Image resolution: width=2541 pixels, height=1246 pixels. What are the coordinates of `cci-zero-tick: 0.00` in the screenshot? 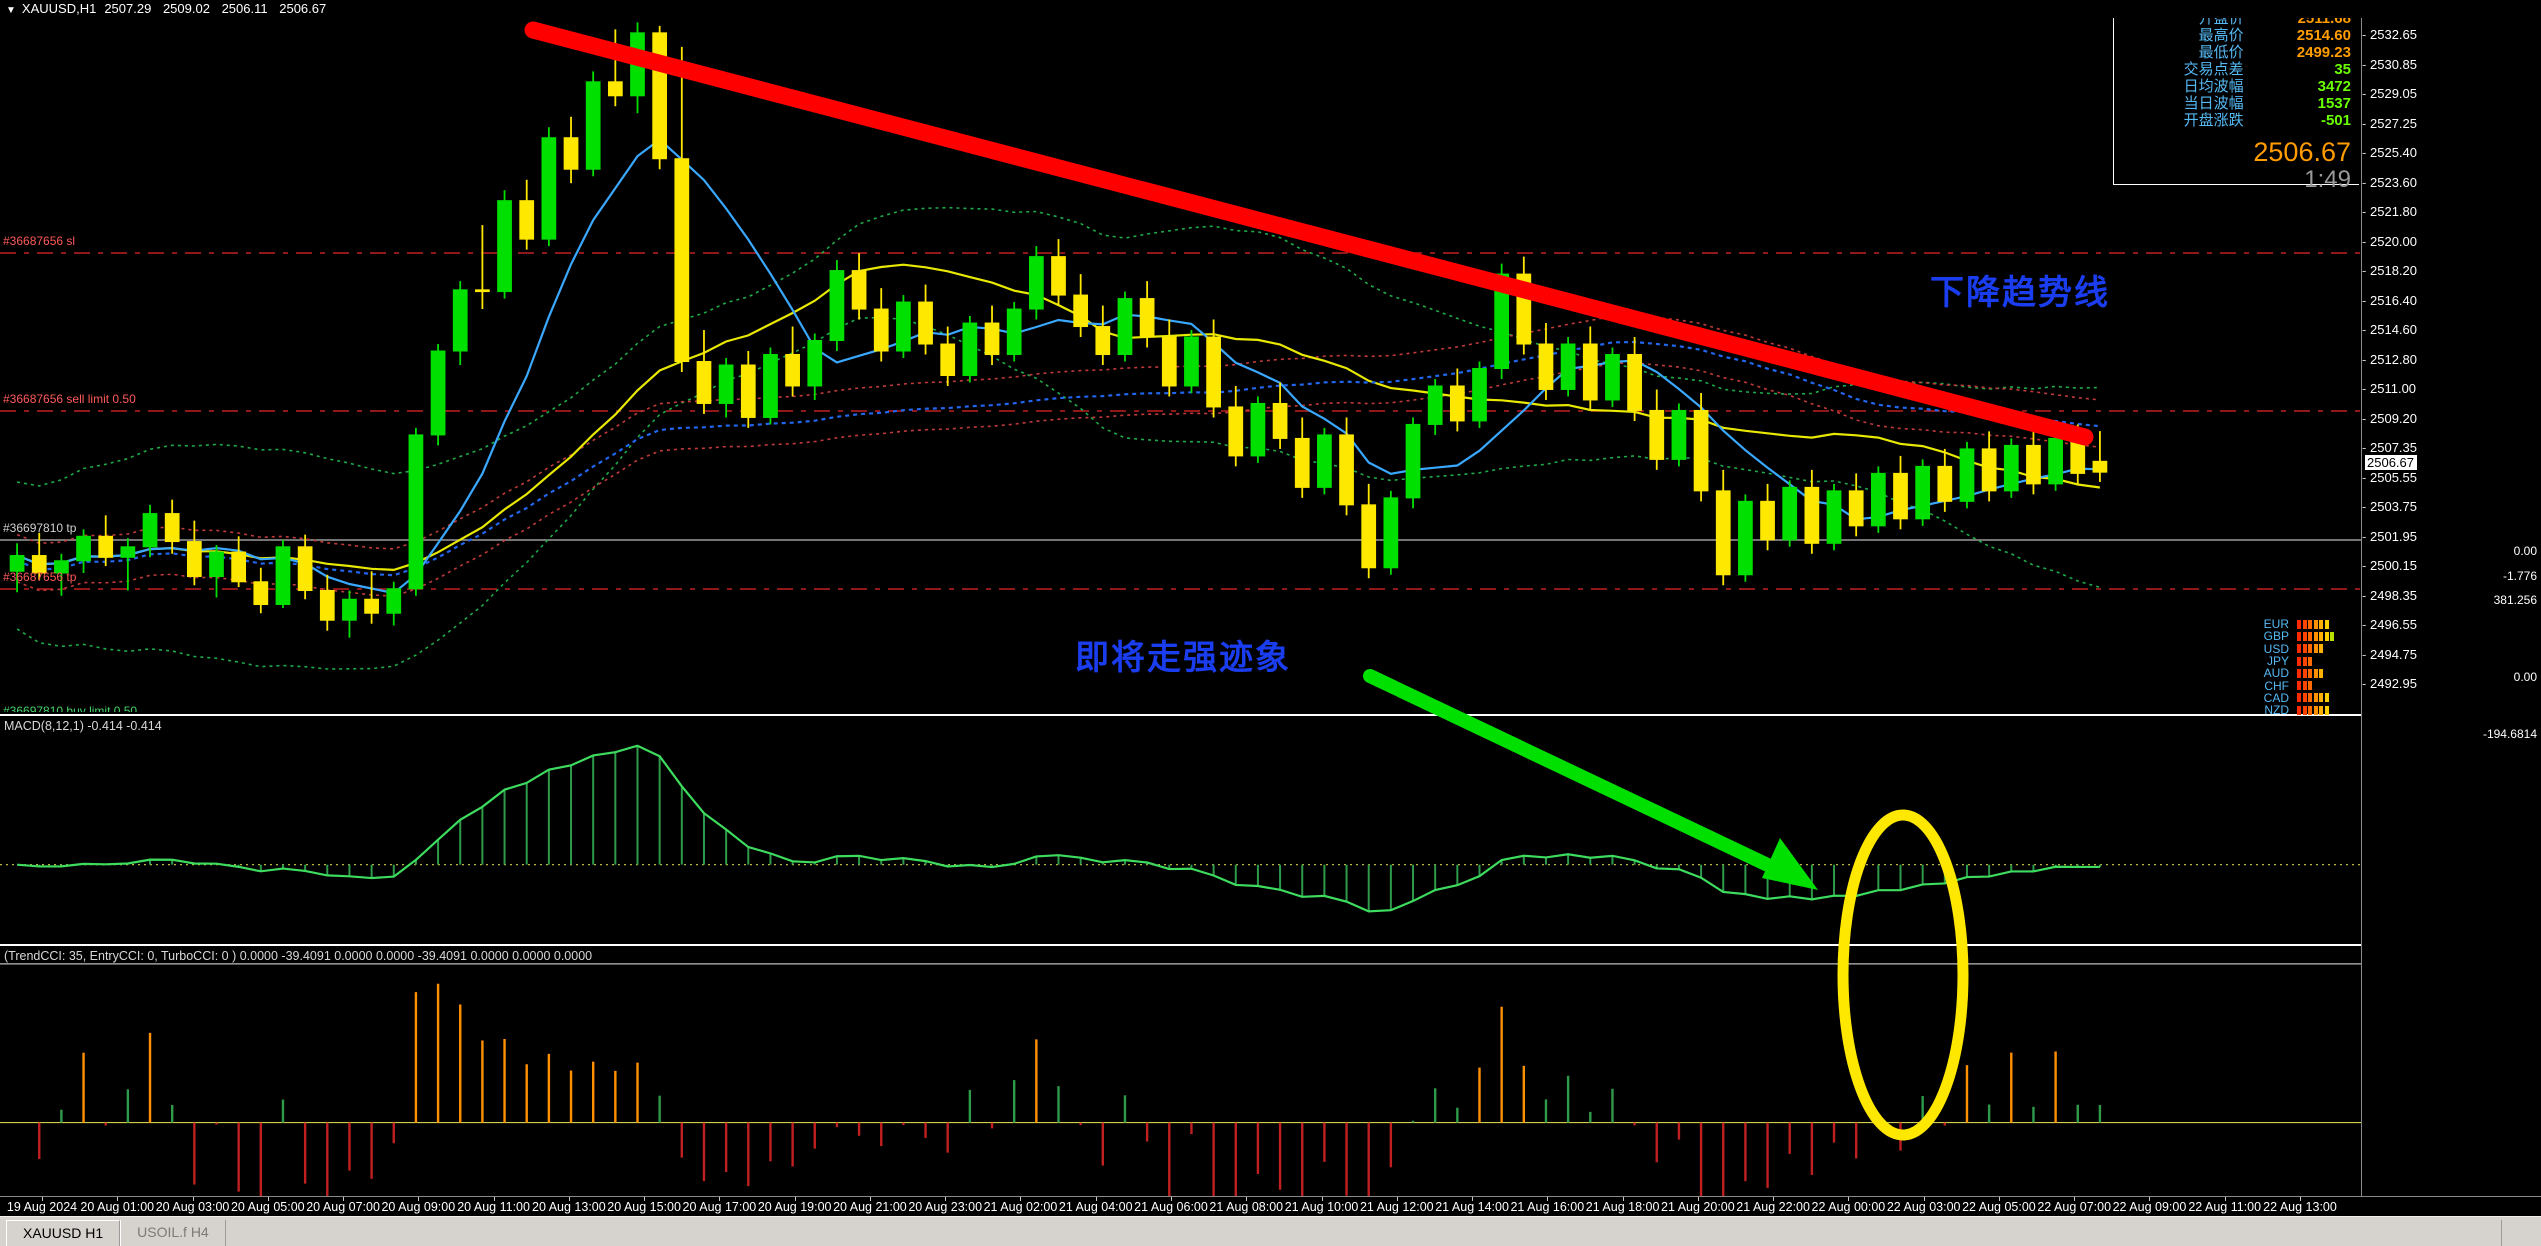 It's located at (2525, 677).